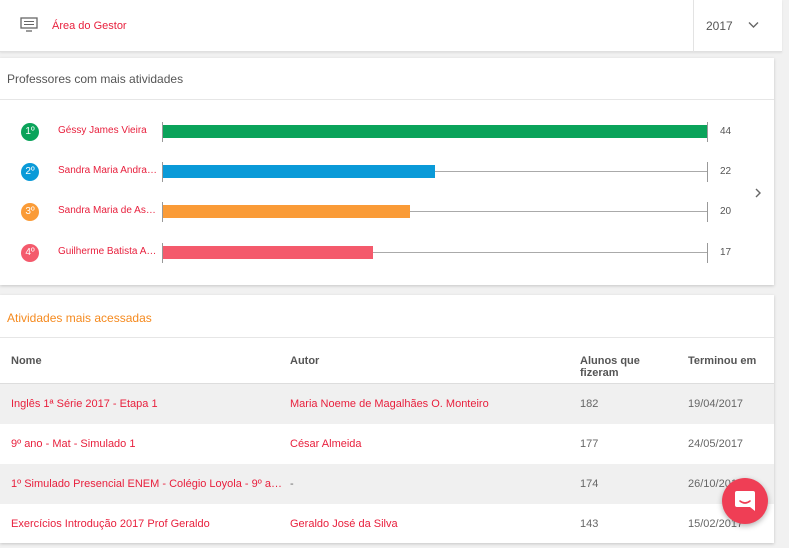 The image size is (789, 548). Describe the element at coordinates (589, 484) in the screenshot. I see `students-count: 174` at that location.